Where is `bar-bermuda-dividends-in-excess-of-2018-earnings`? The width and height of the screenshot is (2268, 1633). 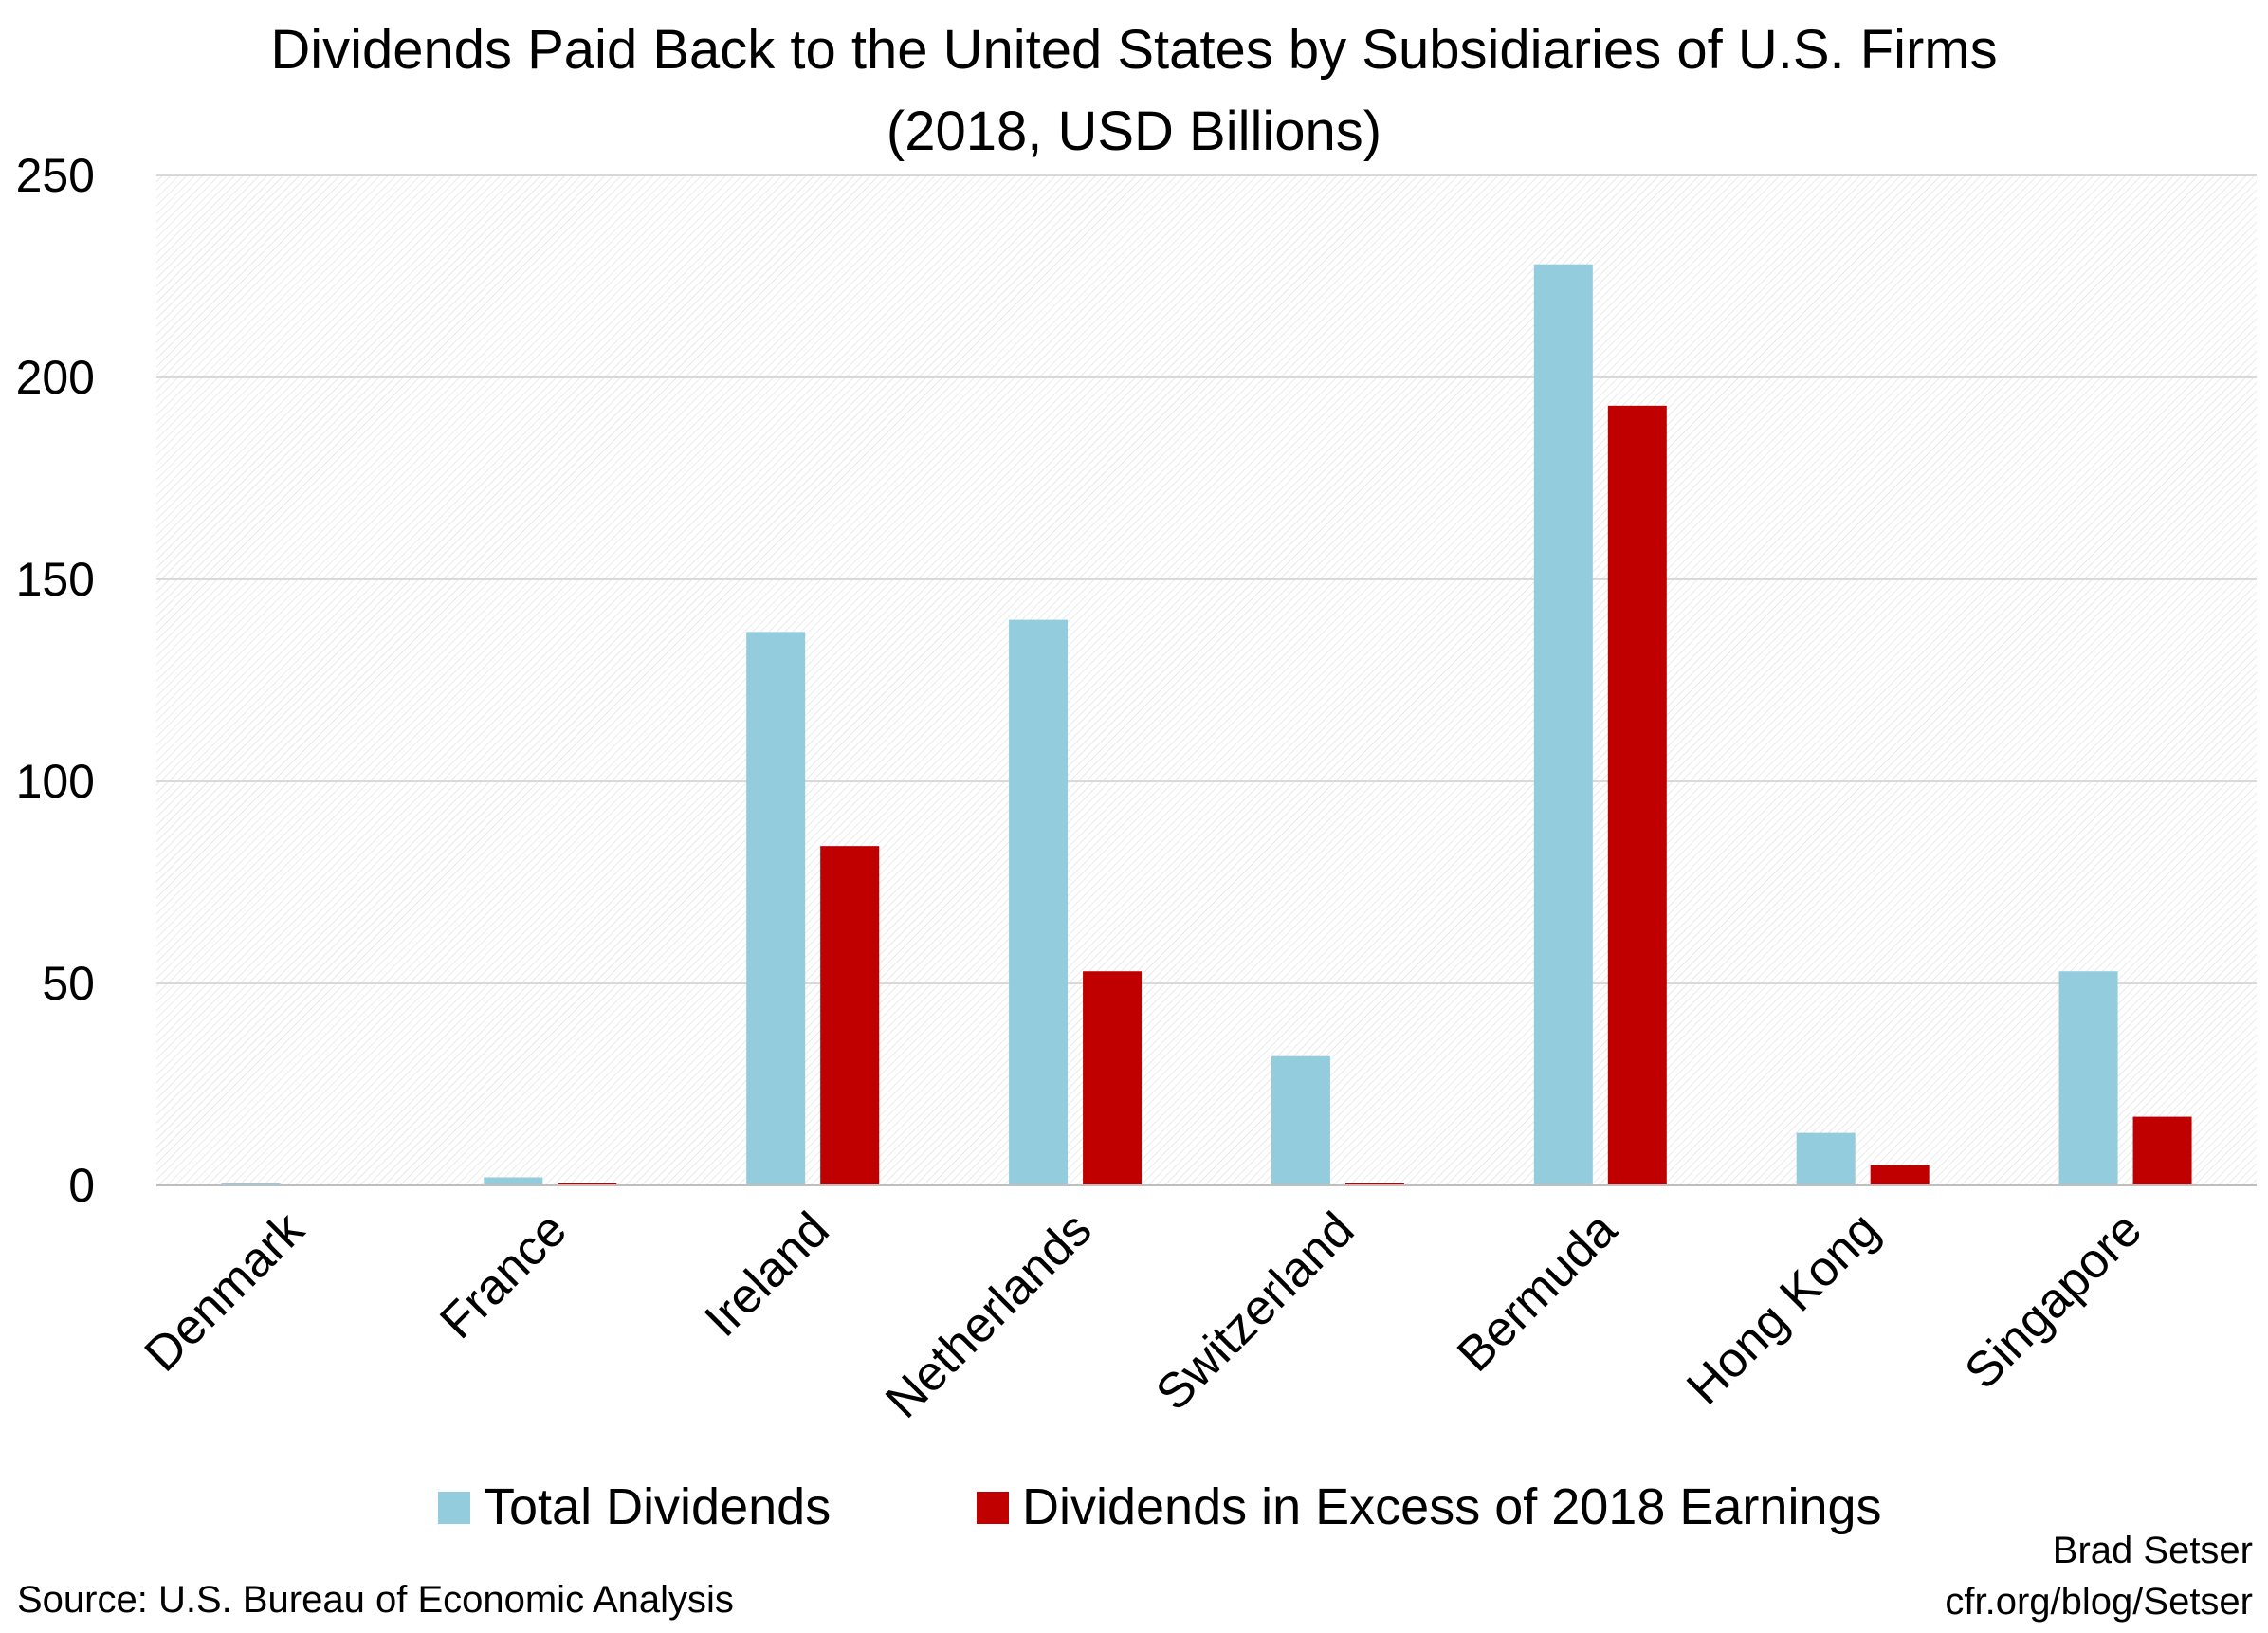
bar-bermuda-dividends-in-excess-of-2018-earnings is located at coordinates (1637, 795).